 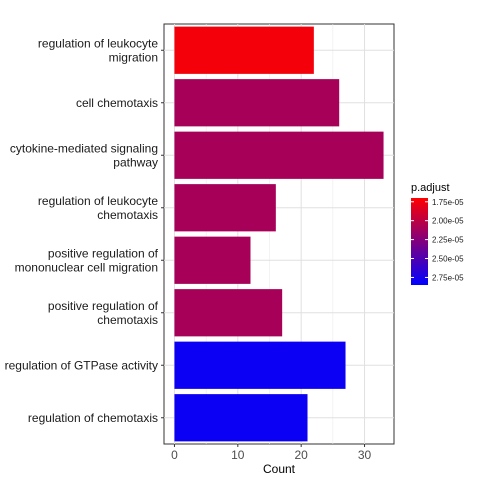 I want to click on legend-tick-label-0: 1.75e-05, so click(x=448, y=202).